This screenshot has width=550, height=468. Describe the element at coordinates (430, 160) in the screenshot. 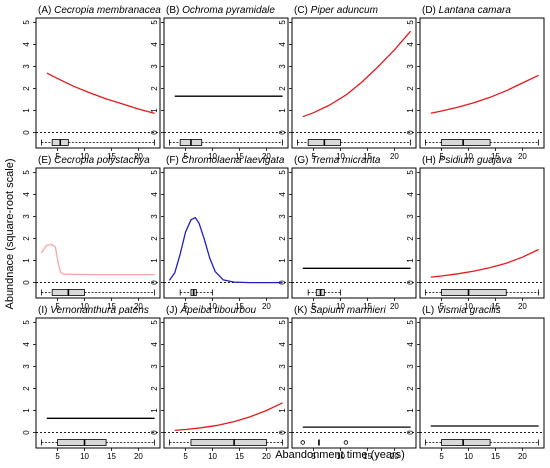

I see `panel-letter: (H)` at that location.